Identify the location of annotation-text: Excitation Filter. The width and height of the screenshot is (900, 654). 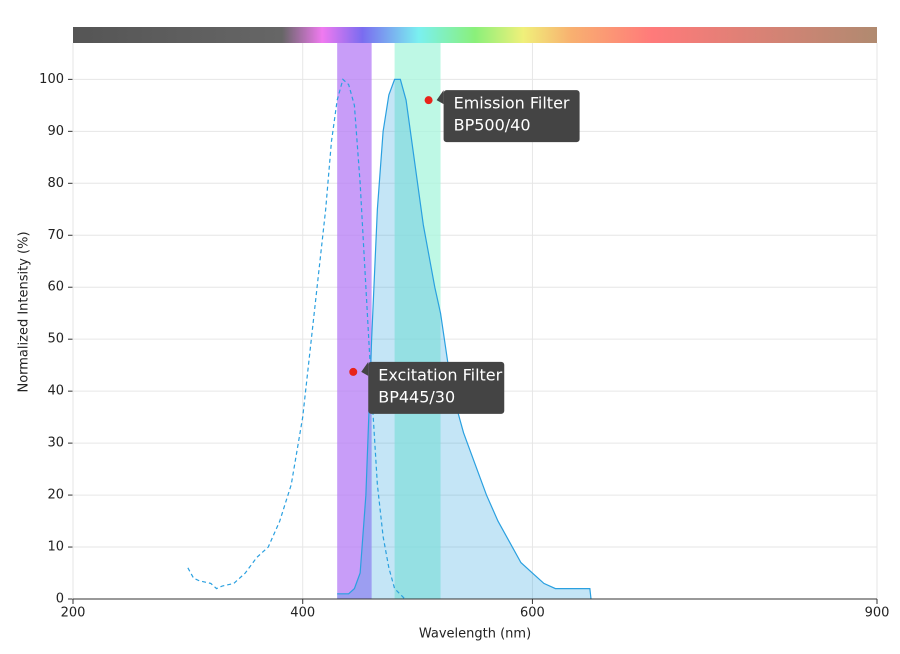
(440, 374).